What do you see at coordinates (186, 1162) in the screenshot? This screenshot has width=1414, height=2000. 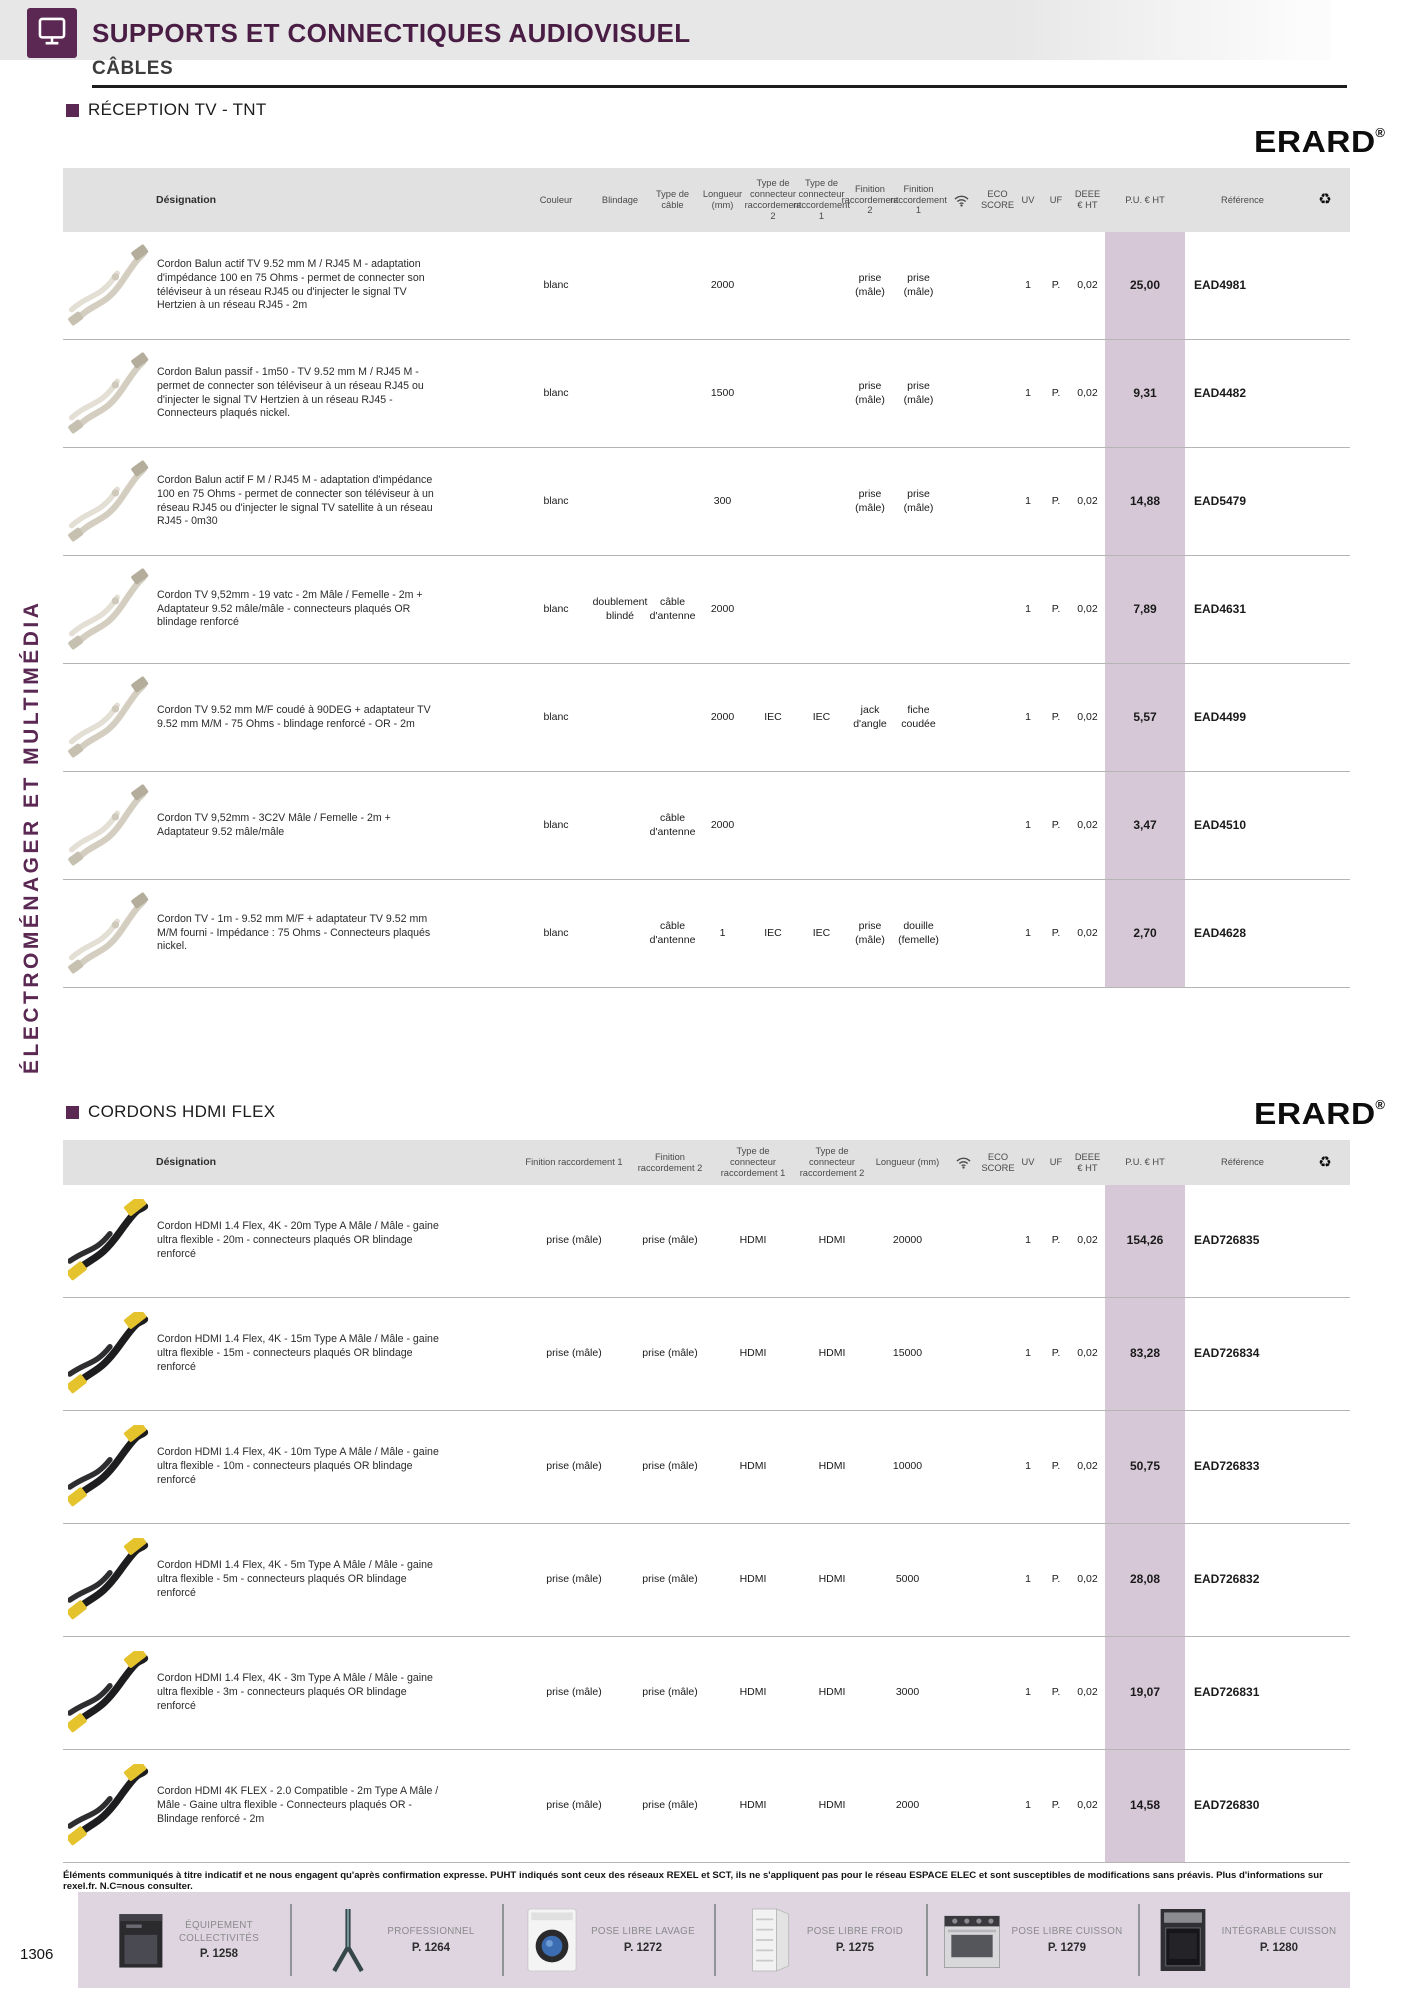 I see `column-header-designation: Désignation` at bounding box center [186, 1162].